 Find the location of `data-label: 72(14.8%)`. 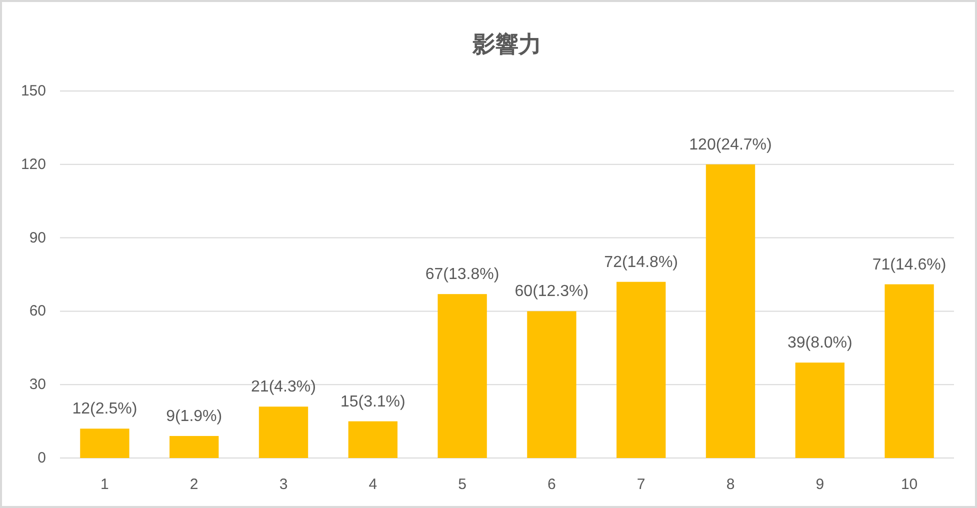

data-label: 72(14.8%) is located at coordinates (641, 262).